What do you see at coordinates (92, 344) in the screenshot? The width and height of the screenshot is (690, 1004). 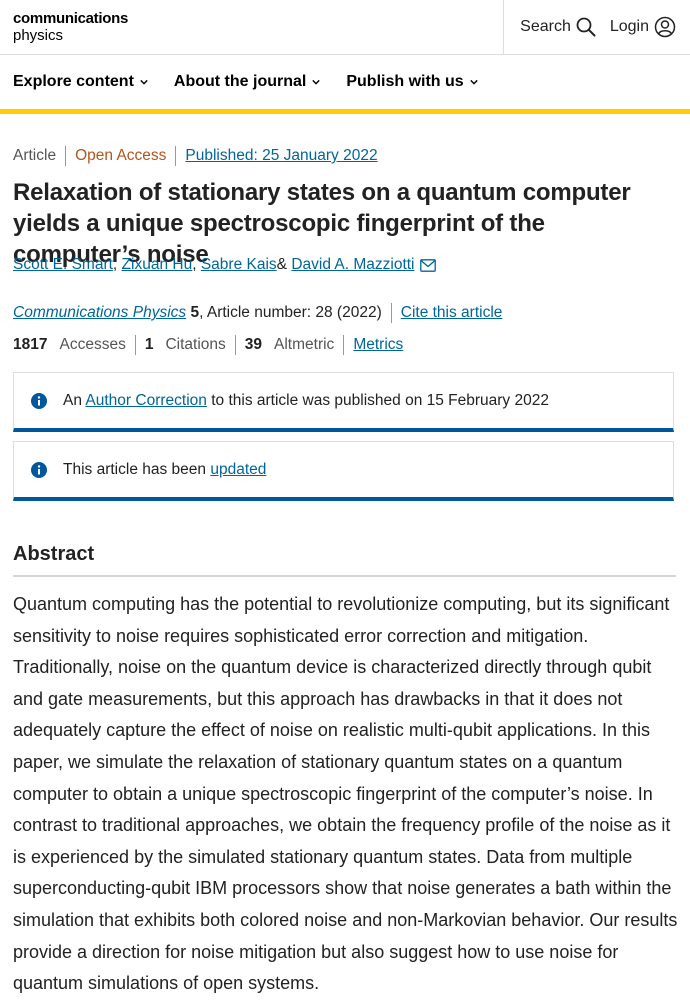 I see `accesses-label: Accesses` at bounding box center [92, 344].